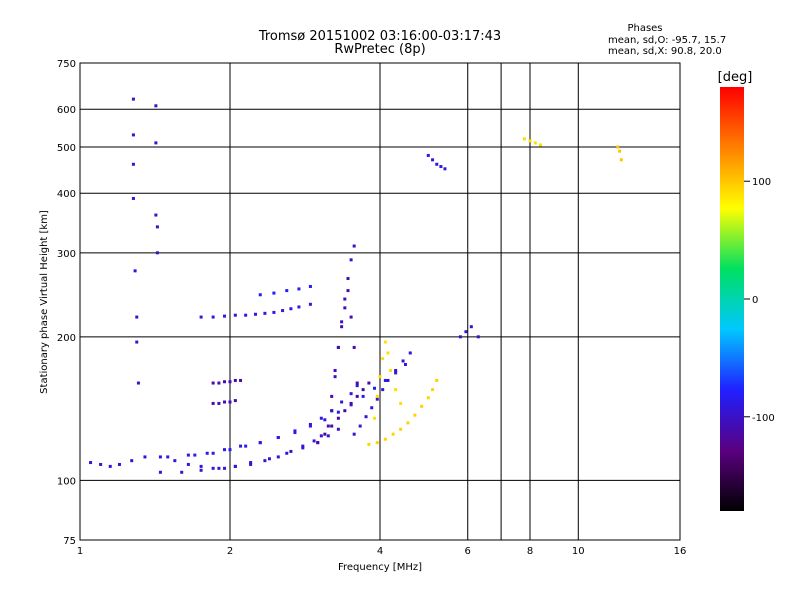 The image size is (800, 600). Describe the element at coordinates (382, 551) in the screenshot. I see `x-axis-ticks: 1 2 4 6 8 10 16` at that location.